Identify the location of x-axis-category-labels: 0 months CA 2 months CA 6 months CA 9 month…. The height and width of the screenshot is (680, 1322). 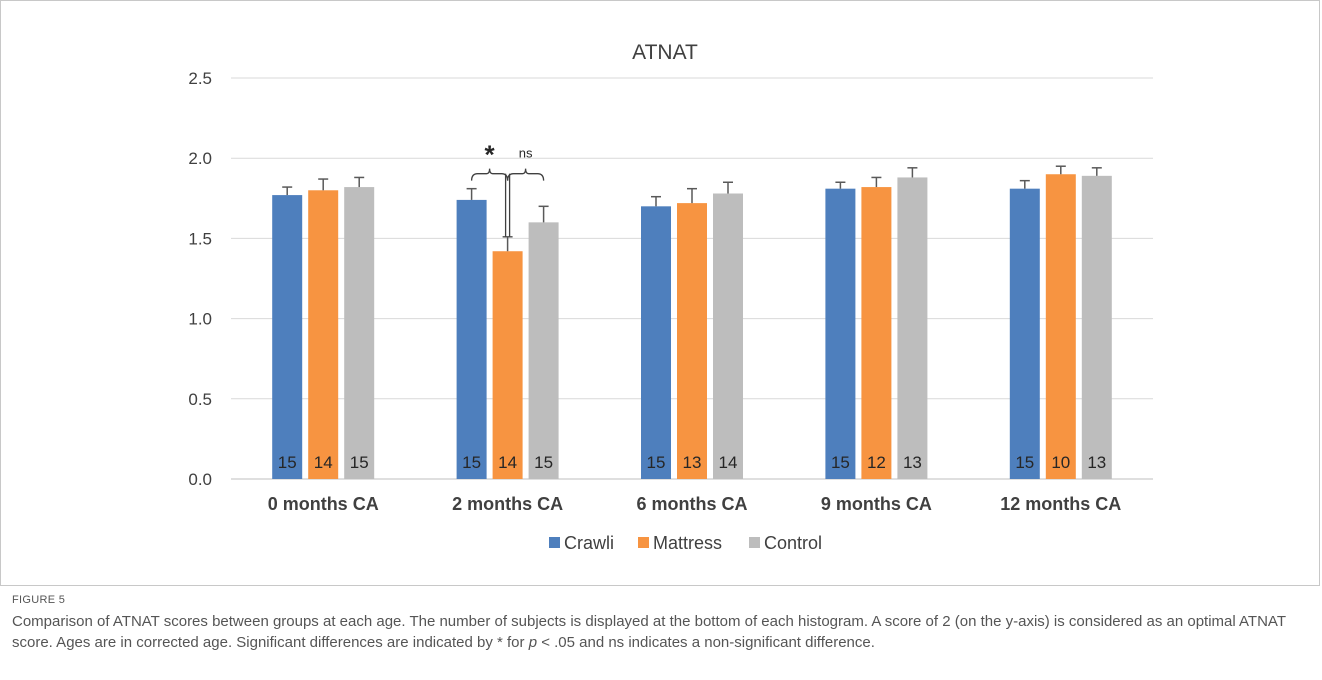
(695, 504).